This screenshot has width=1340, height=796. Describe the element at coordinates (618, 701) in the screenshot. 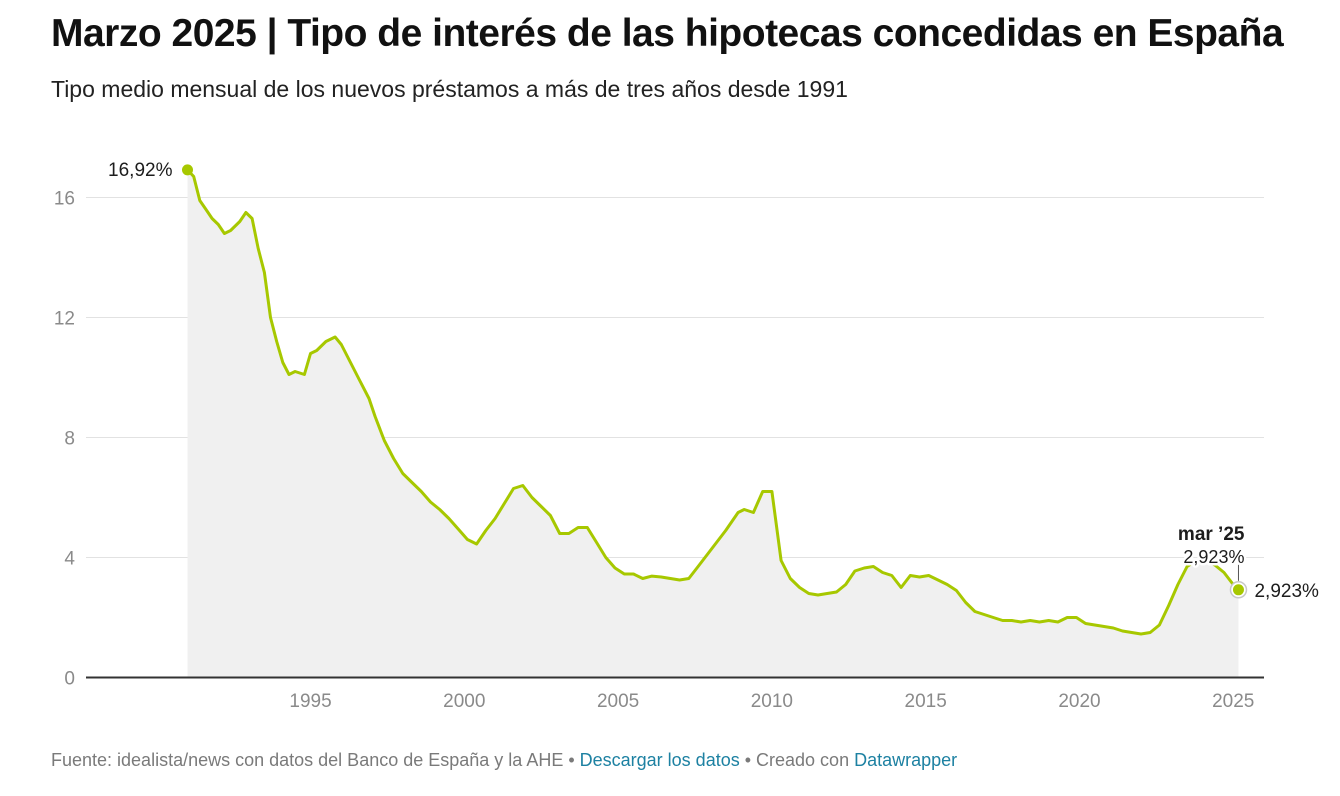

I see `x-tick-label-2005: 2005` at that location.